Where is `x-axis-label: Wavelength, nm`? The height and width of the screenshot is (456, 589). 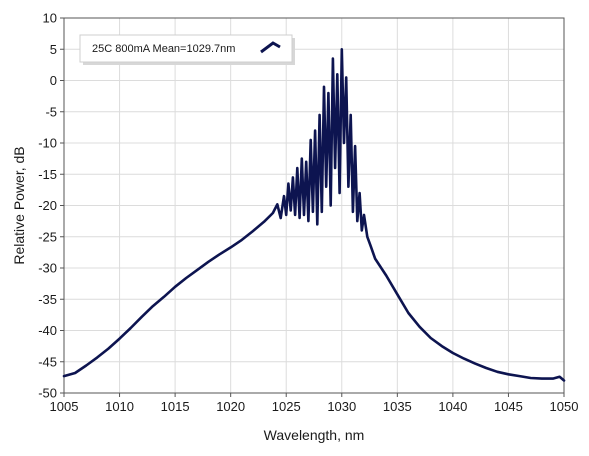
x-axis-label: Wavelength, nm is located at coordinates (314, 435).